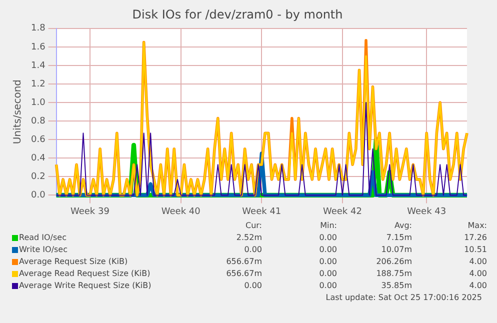  I want to click on x-tick-label: Week 42, so click(342, 211).